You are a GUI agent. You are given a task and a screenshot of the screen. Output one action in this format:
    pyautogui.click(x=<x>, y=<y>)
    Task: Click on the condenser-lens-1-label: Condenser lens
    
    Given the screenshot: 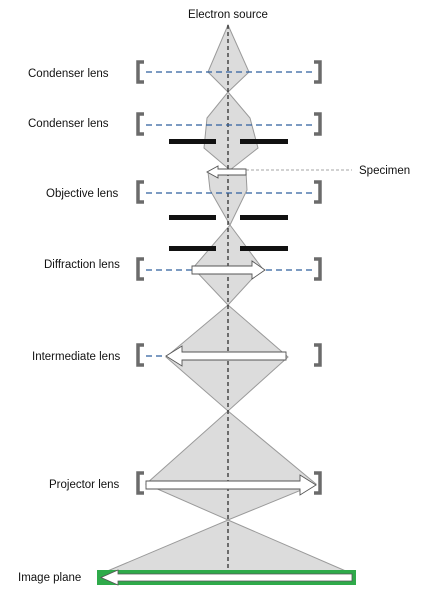 What is the action you would take?
    pyautogui.click(x=68, y=74)
    